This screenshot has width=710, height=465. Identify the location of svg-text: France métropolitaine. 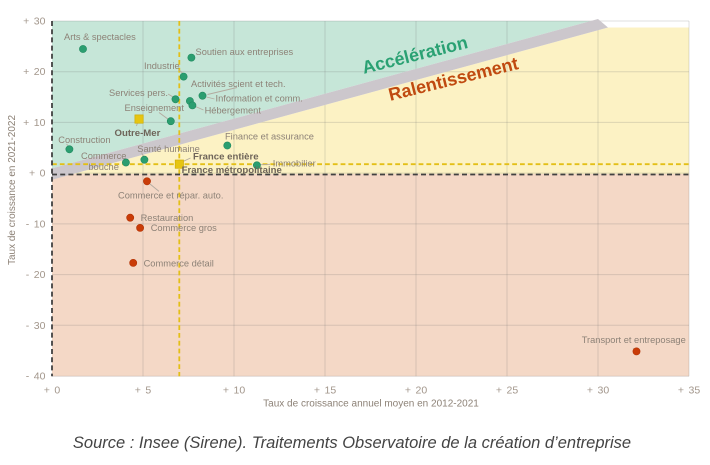
(232, 170).